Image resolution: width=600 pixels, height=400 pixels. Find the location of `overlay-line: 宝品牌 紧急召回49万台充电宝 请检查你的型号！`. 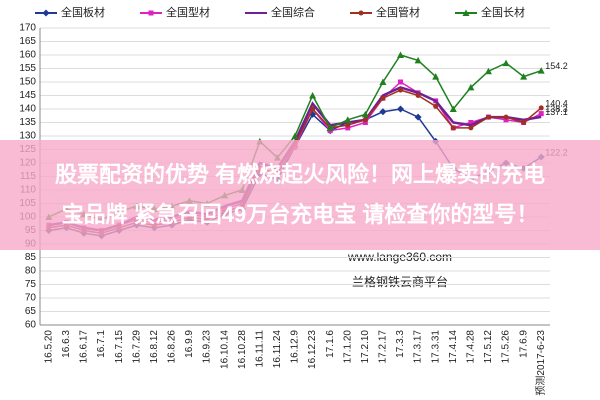

overlay-line: 宝品牌 紧急召回49万台充电宝 请检查你的型号！ is located at coordinates (300, 214).